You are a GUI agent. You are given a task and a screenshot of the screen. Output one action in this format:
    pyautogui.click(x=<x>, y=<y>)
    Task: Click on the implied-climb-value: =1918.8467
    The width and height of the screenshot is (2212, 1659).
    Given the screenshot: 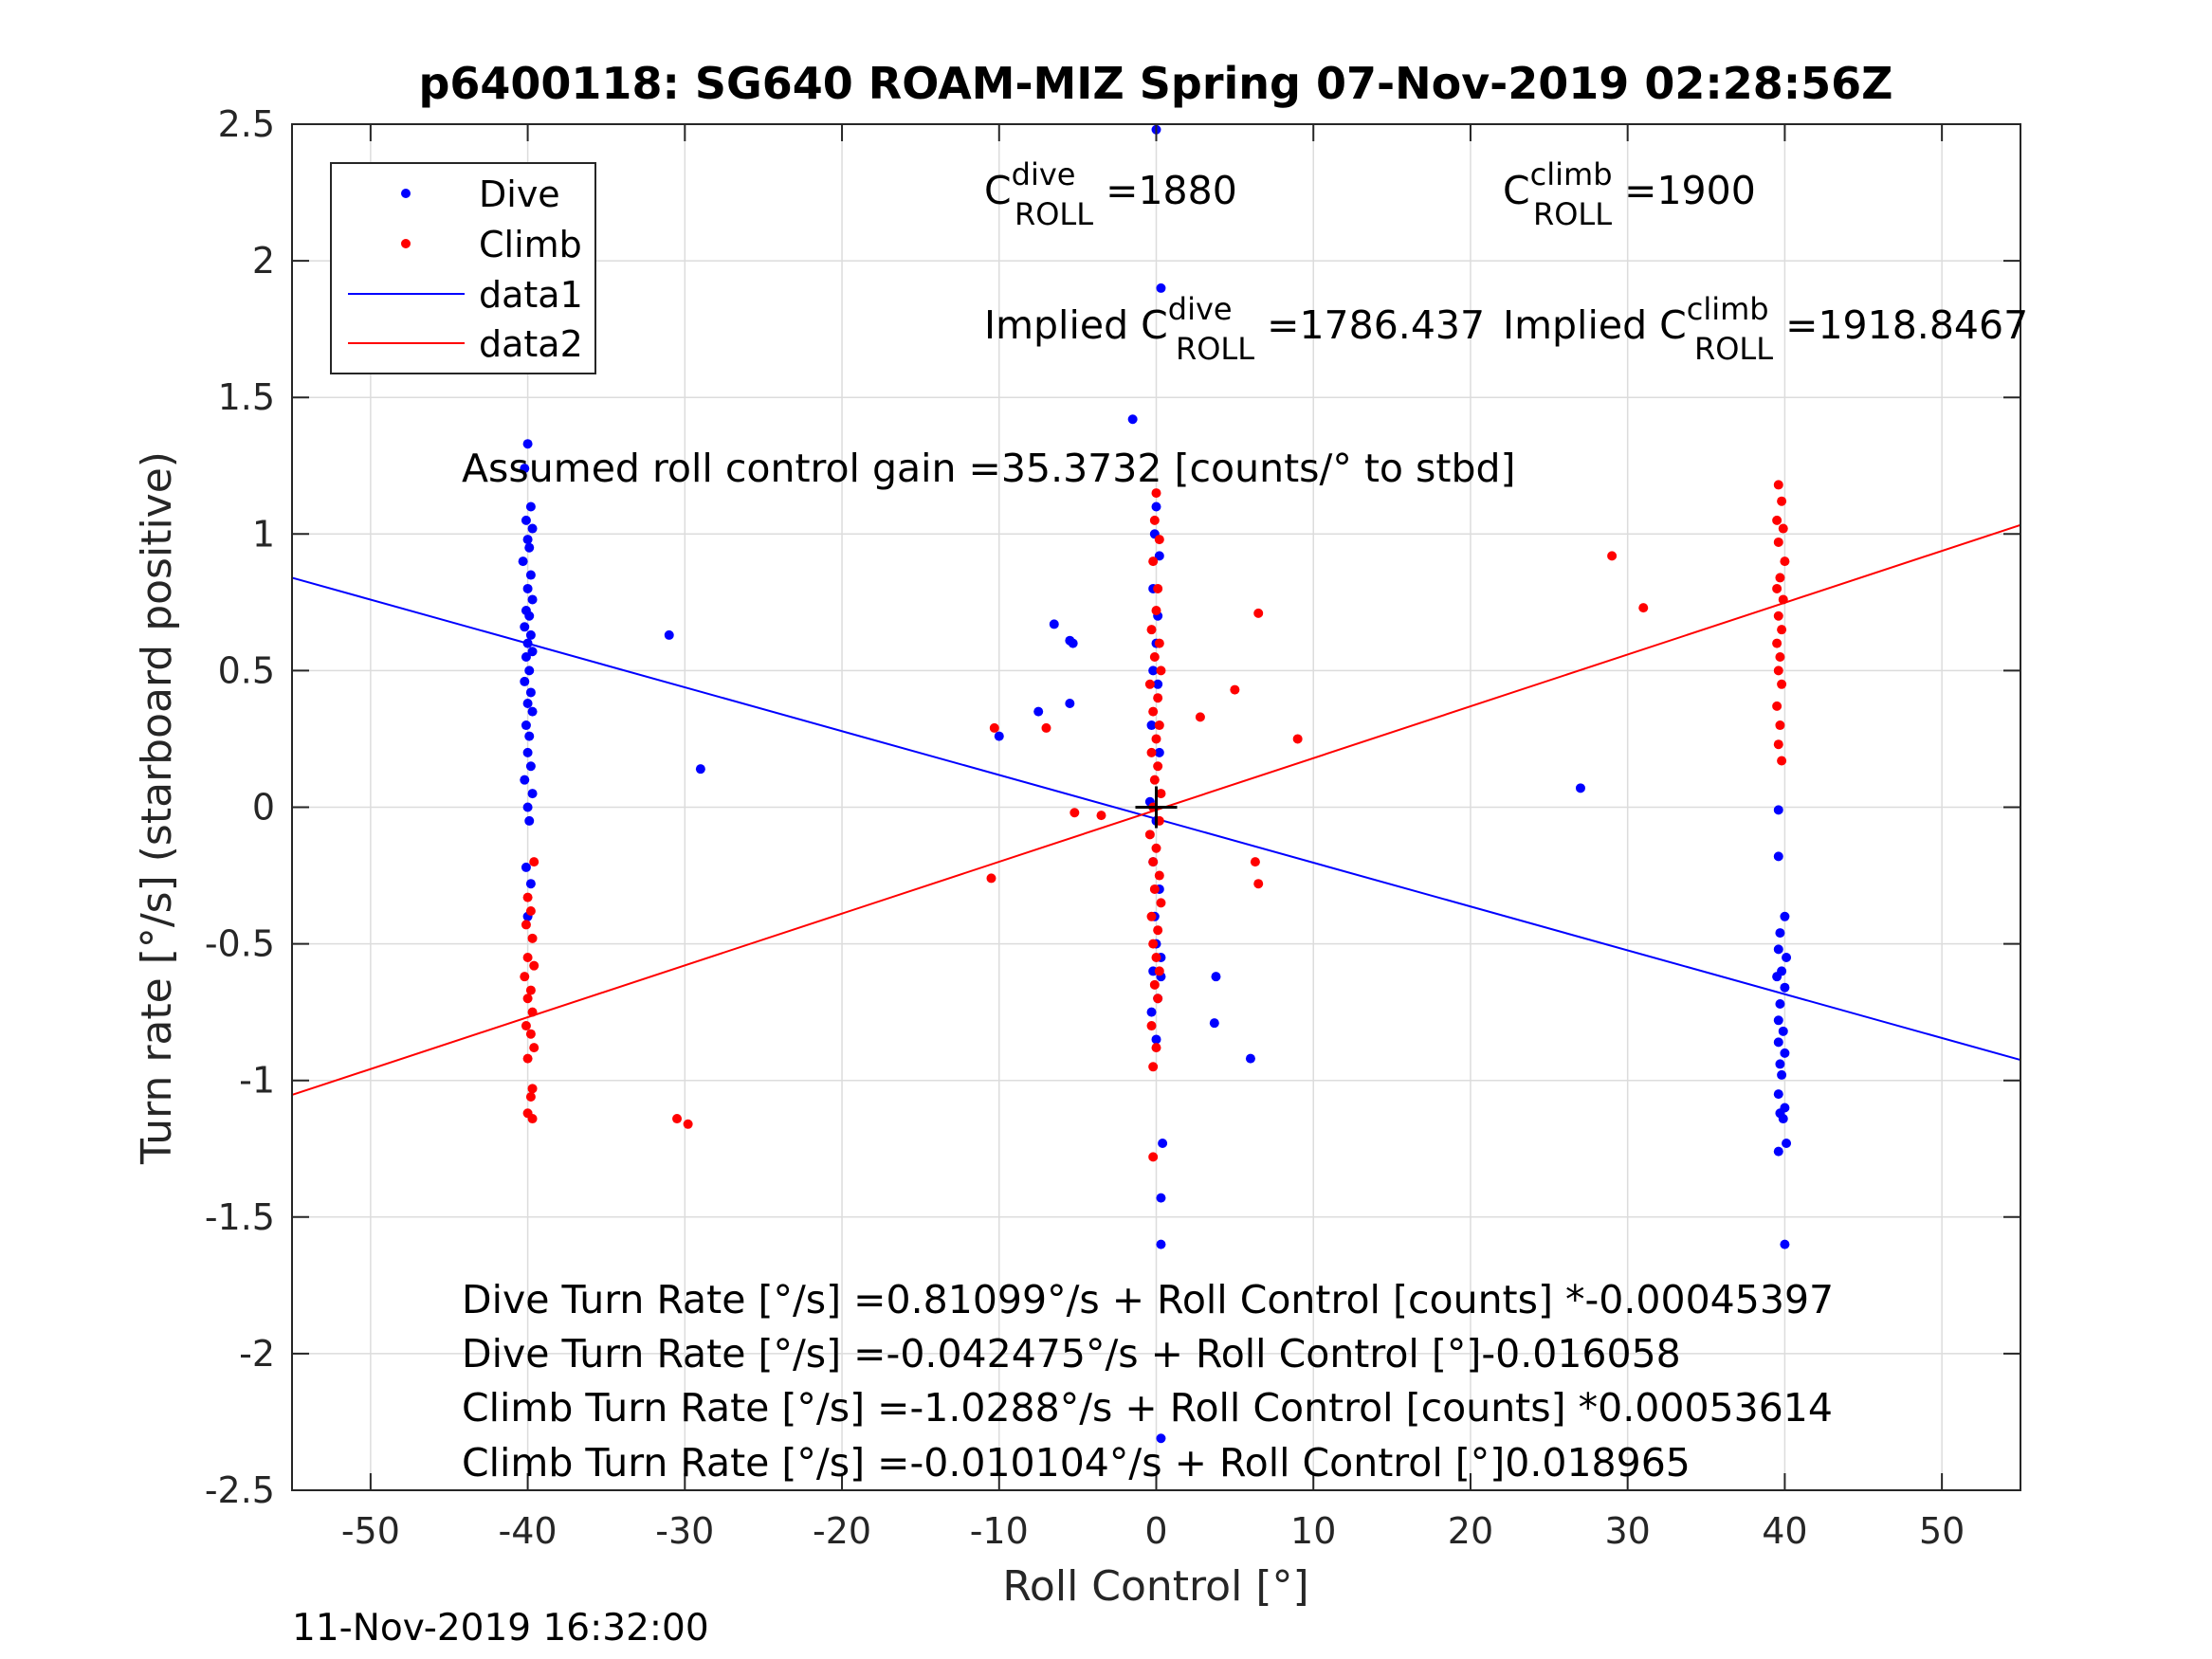 What is the action you would take?
    pyautogui.click(x=1900, y=325)
    